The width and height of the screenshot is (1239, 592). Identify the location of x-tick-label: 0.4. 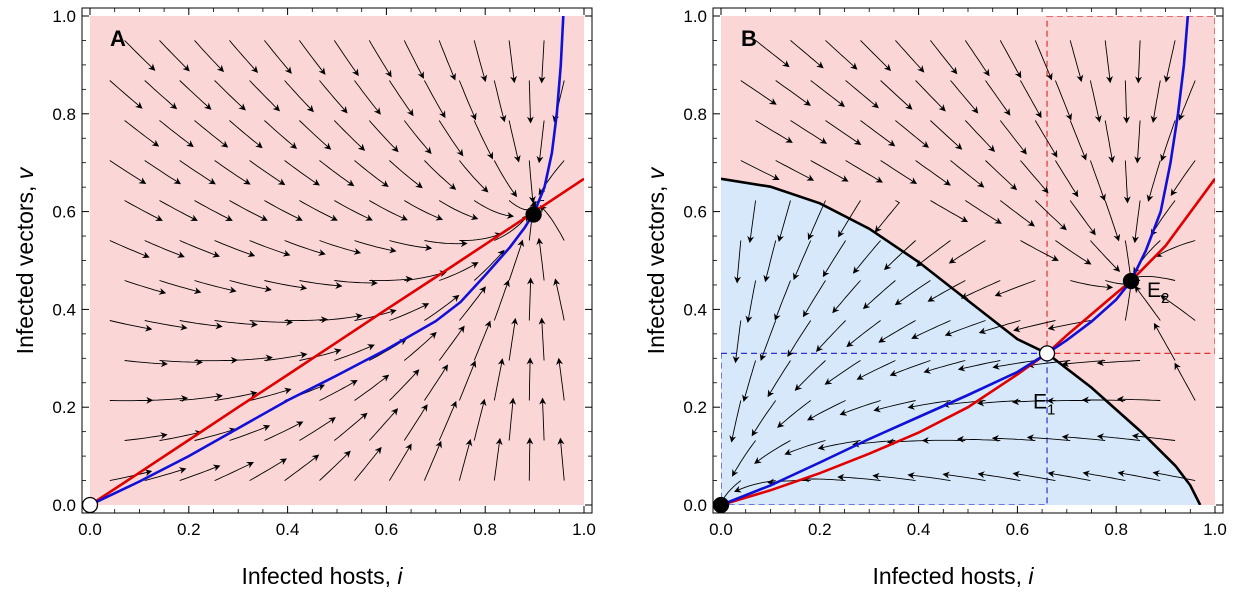
(919, 529).